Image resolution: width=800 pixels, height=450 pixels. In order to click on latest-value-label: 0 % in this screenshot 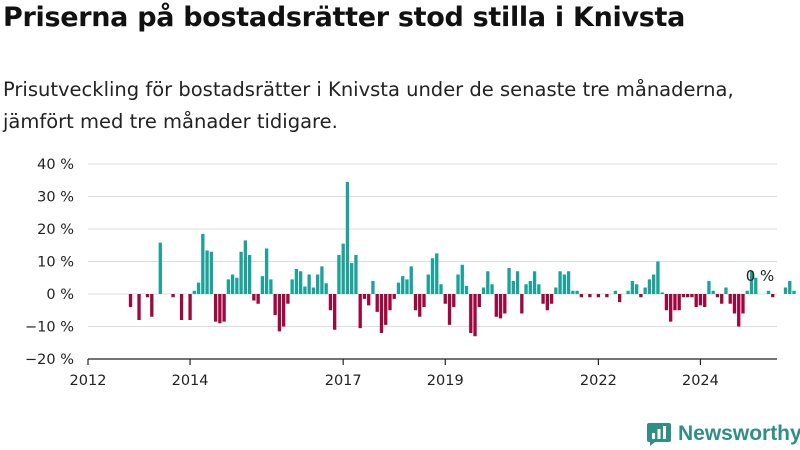, I will do `click(760, 276)`.